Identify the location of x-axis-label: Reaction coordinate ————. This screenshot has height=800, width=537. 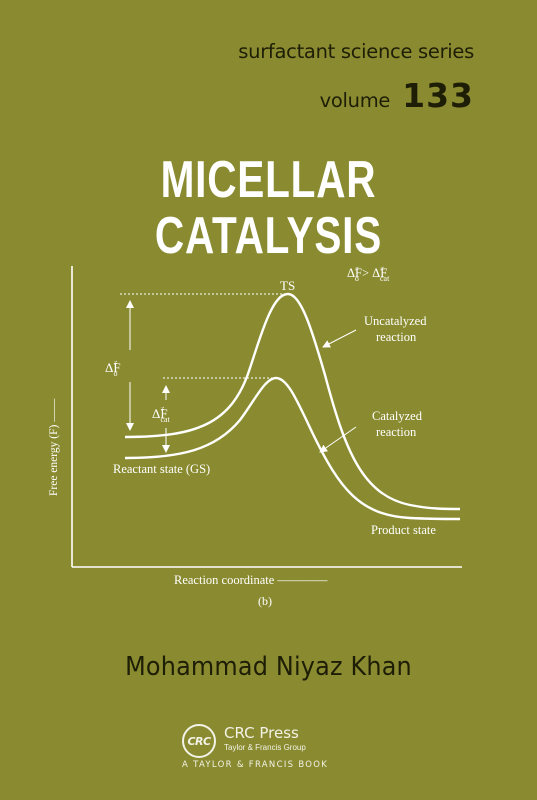
(251, 580).